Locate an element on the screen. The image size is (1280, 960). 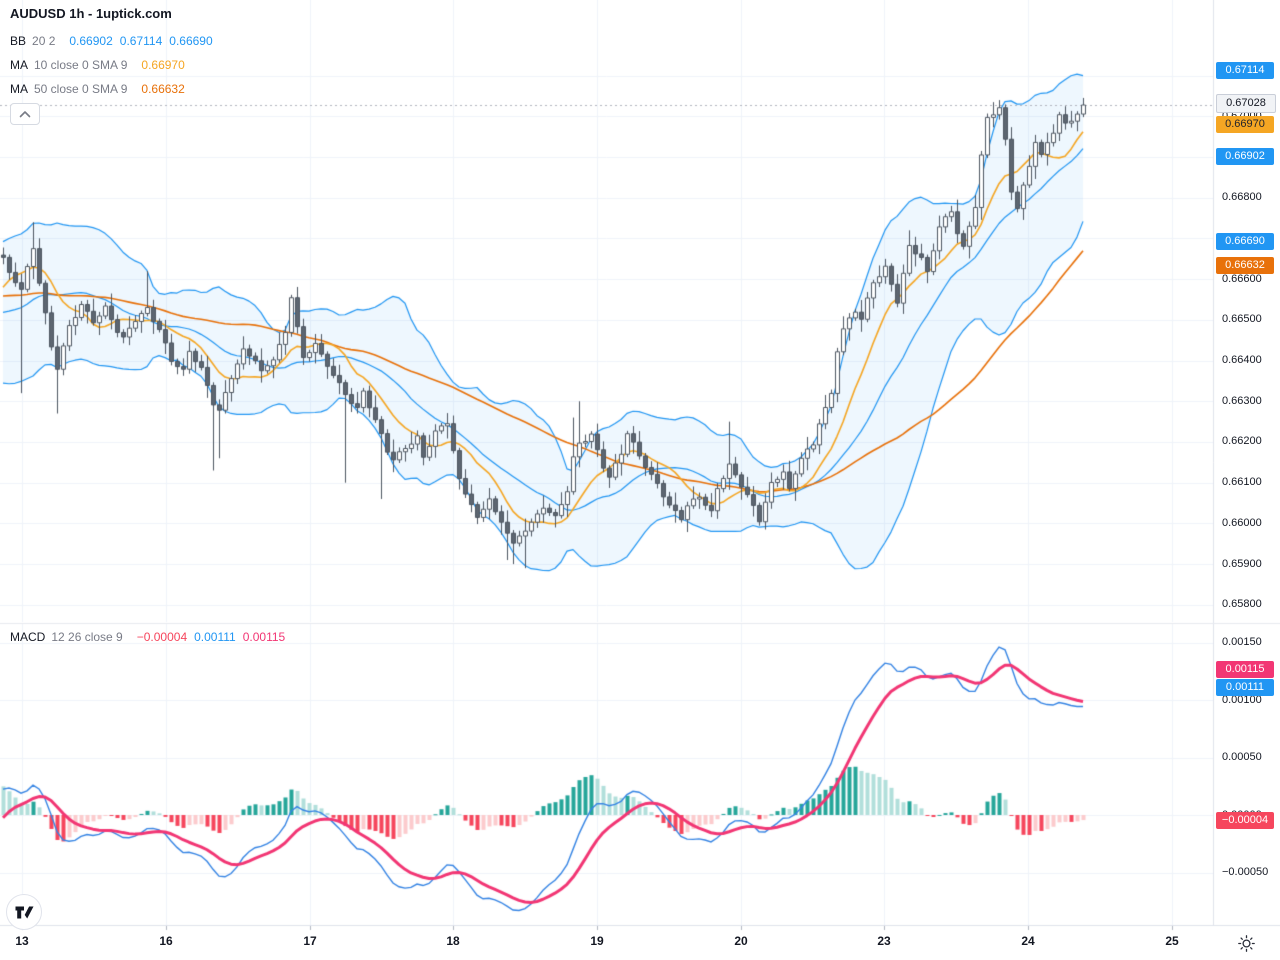
price-axis-badge-bb-basis: 0.66902 is located at coordinates (1245, 156).